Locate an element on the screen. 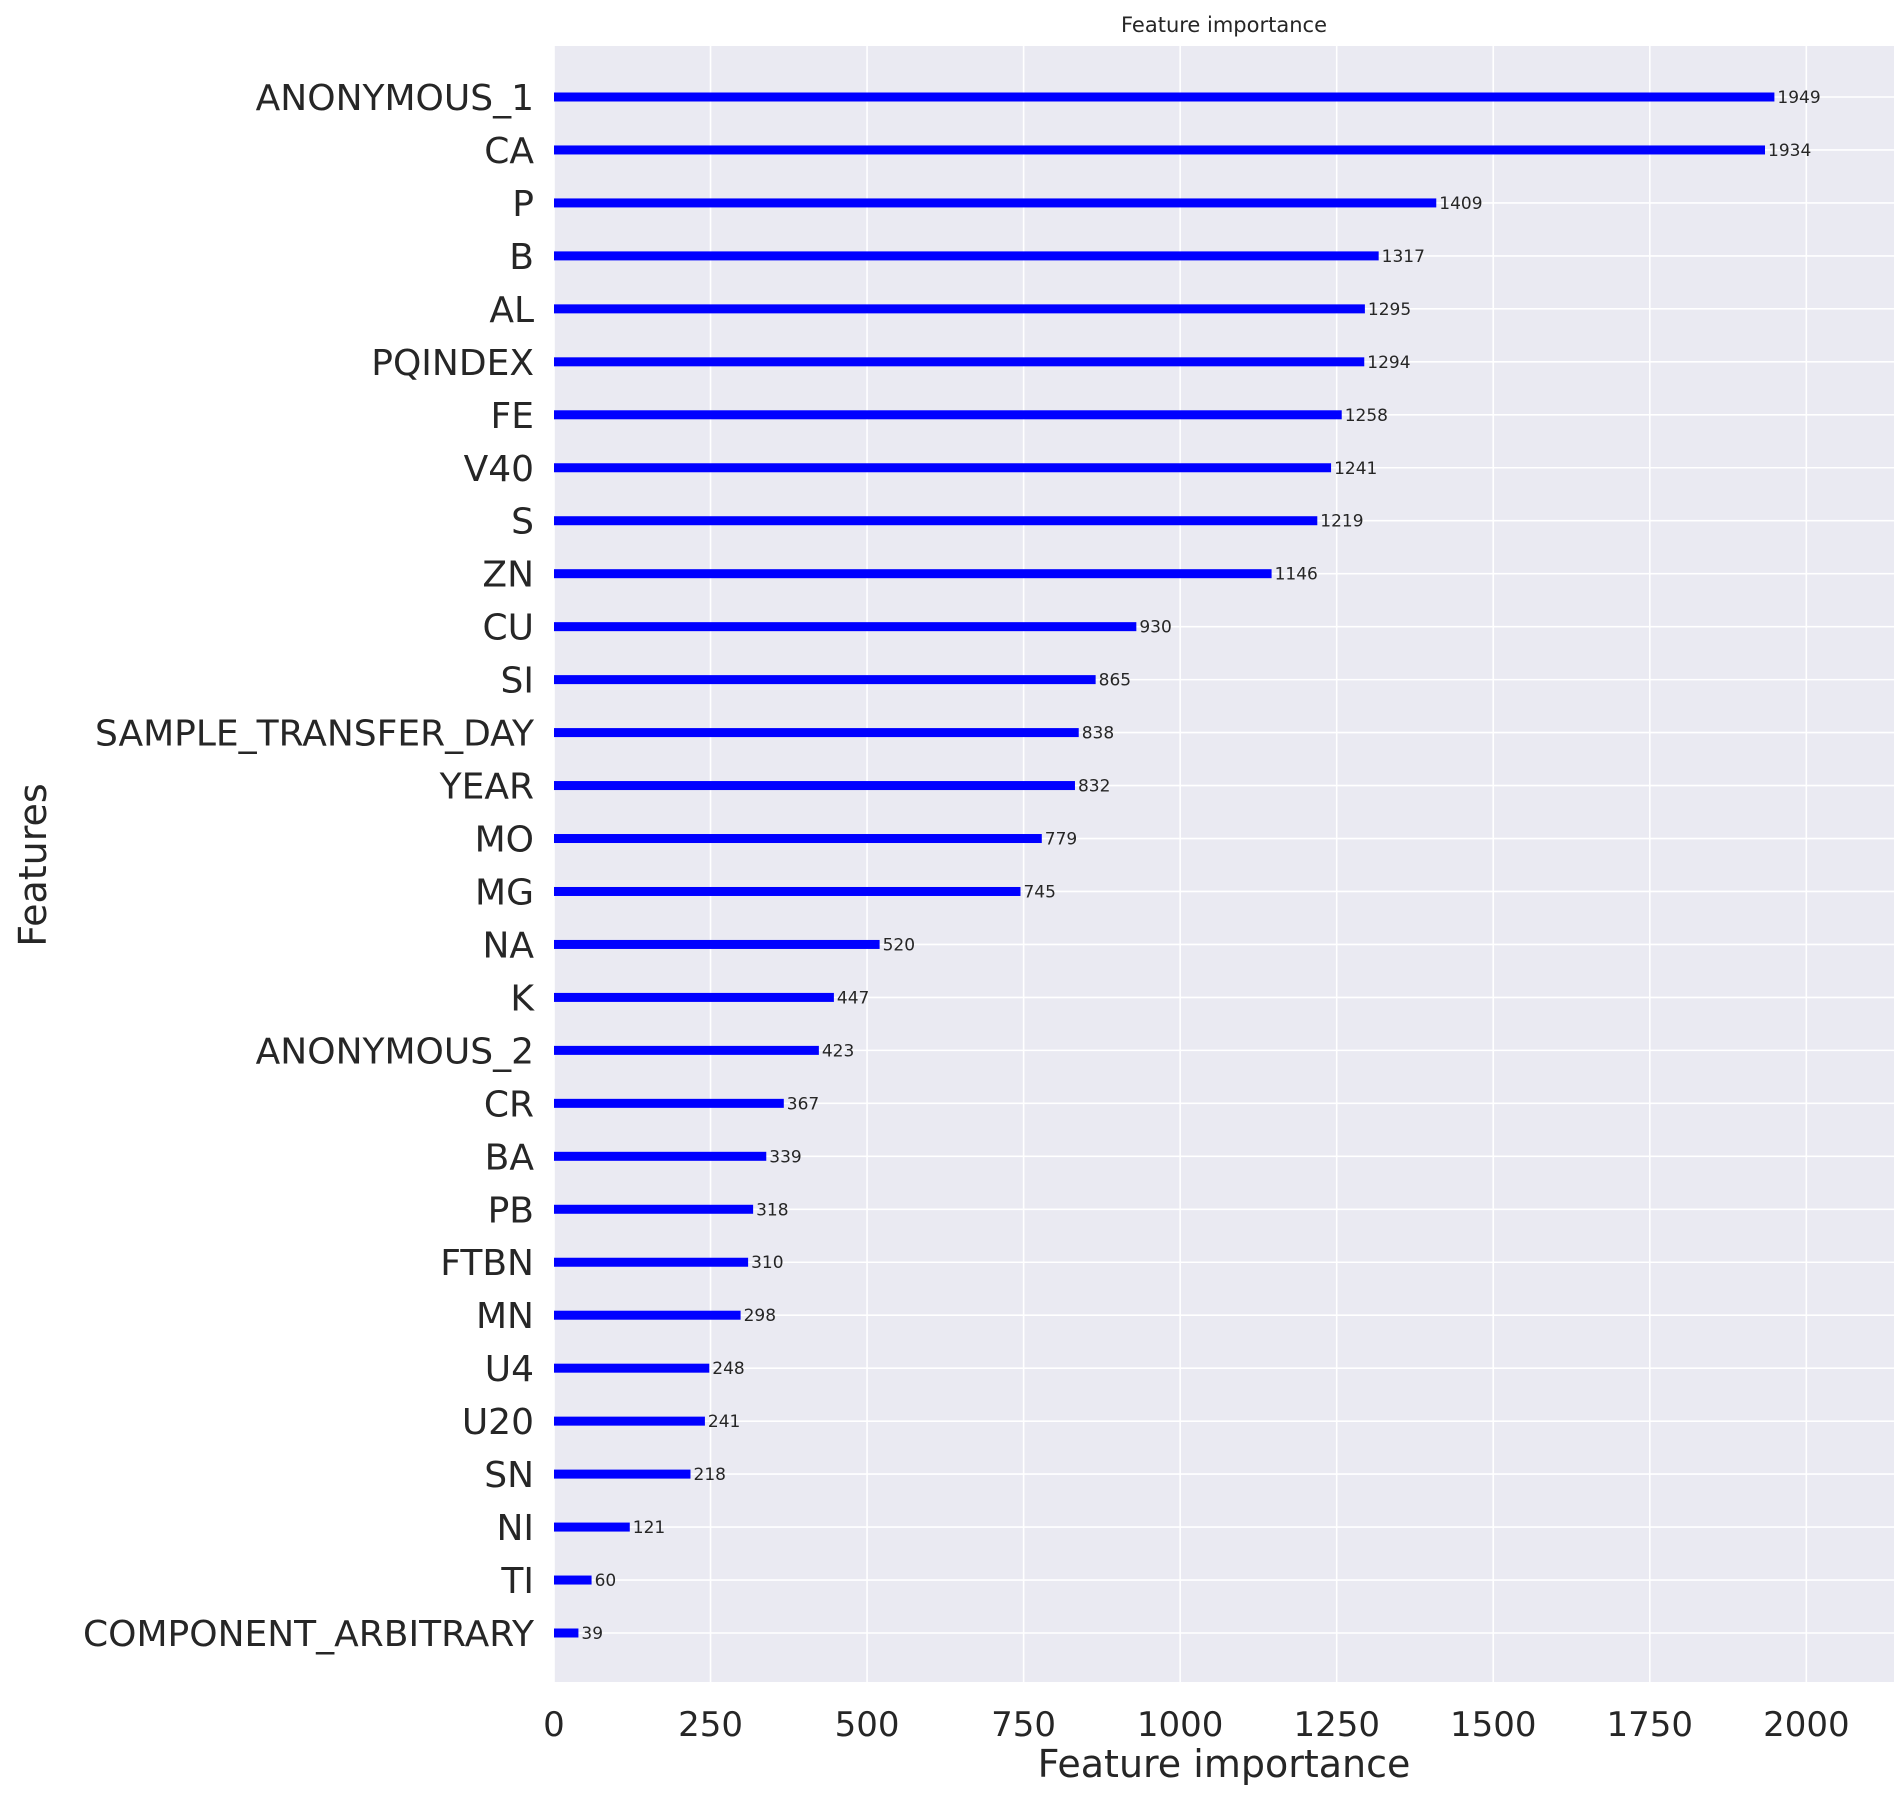  data-label: 1219 is located at coordinates (1341, 522).